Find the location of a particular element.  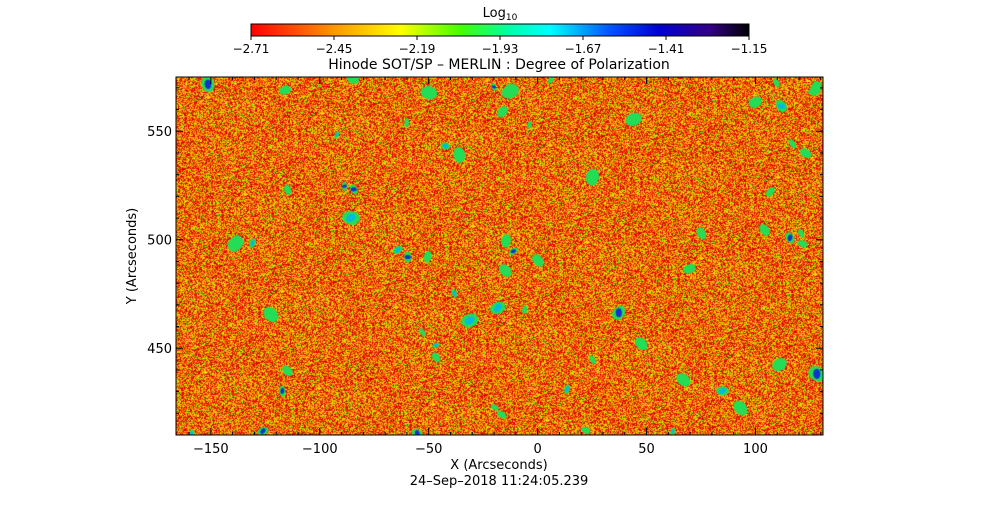

colorbar-ticks: −2.71 −2.45 −2.19 −1.93 −1.67 −1.41 −1.15 is located at coordinates (500, 46).